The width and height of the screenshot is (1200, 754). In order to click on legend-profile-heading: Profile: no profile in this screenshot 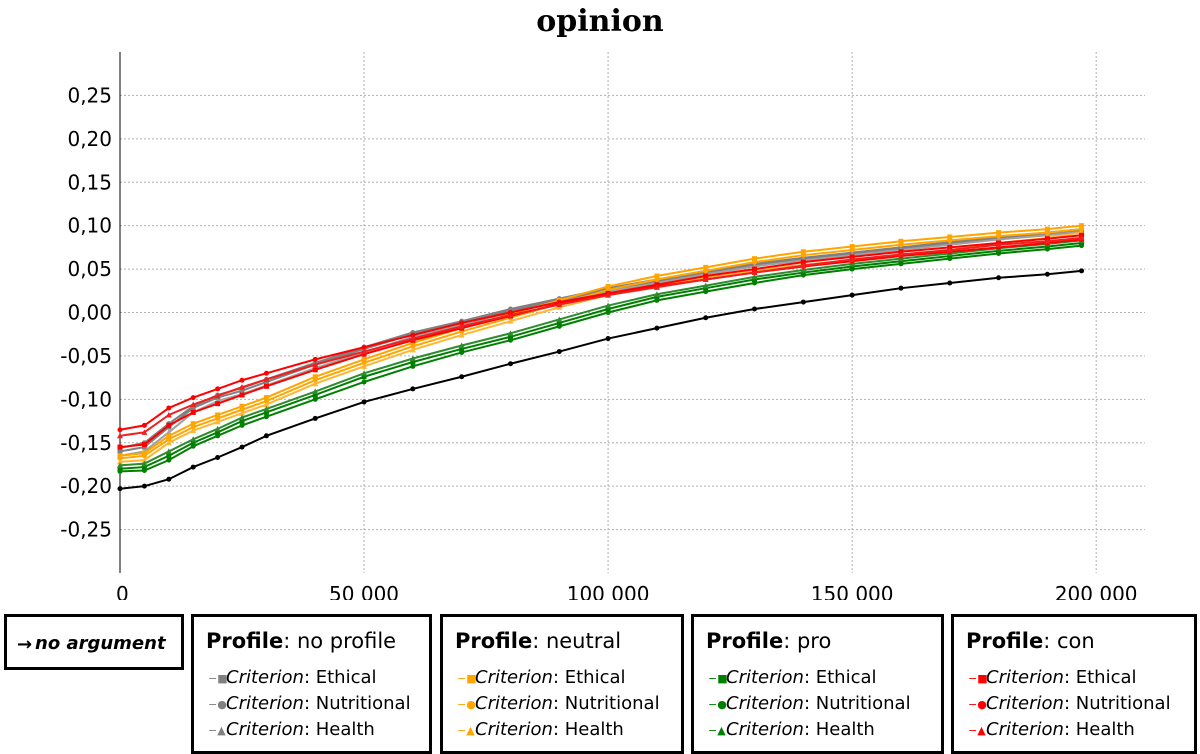, I will do `click(301, 641)`.